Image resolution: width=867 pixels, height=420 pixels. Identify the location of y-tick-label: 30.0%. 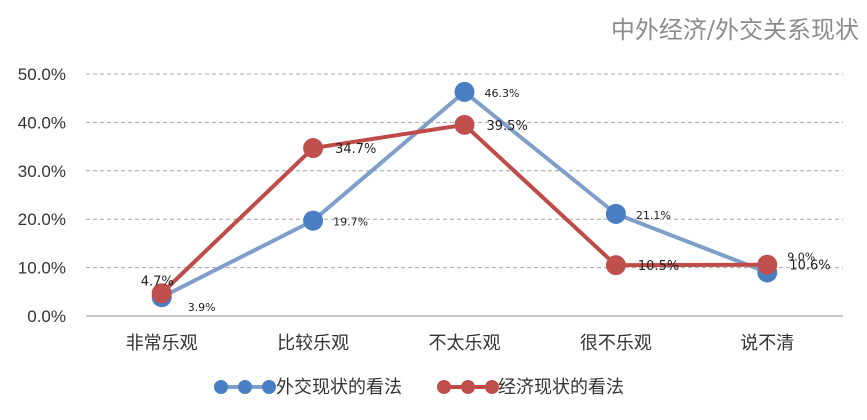
(42, 171).